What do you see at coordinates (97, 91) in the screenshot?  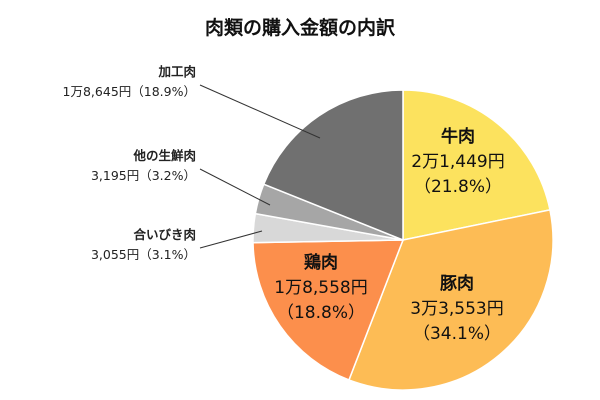 I see `slice-6-amount: 1万8,645円` at bounding box center [97, 91].